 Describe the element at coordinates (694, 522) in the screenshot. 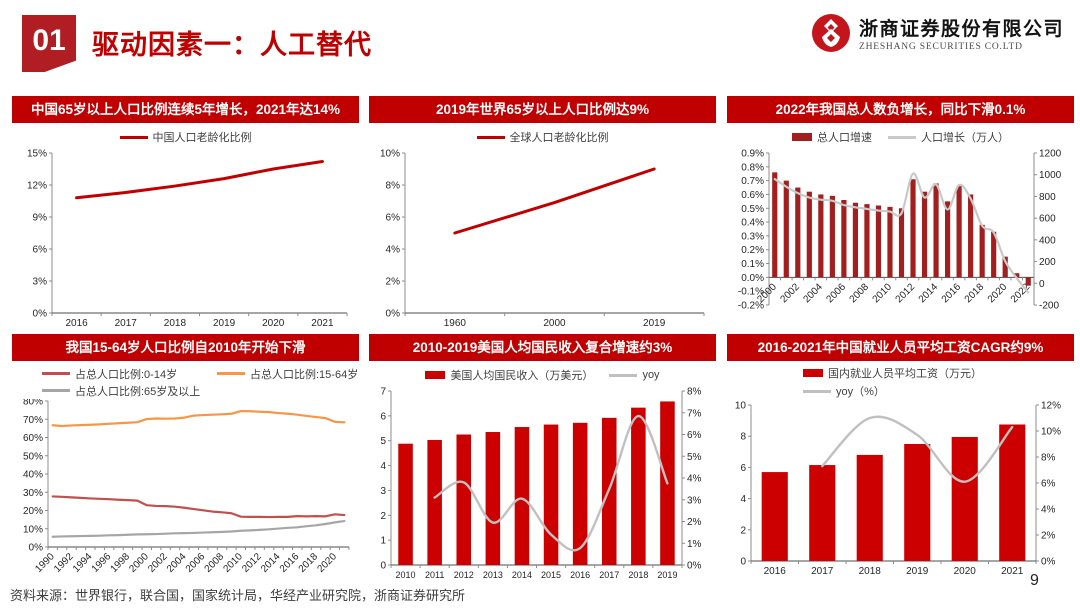

I see `y2-axis-label: 2%` at that location.